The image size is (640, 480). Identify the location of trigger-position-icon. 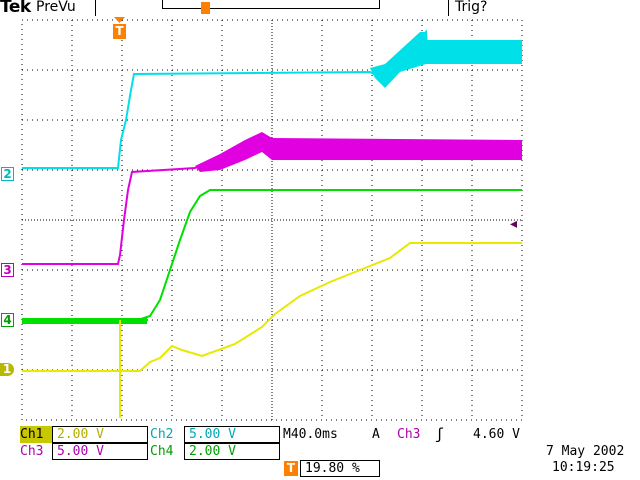
(119, 28).